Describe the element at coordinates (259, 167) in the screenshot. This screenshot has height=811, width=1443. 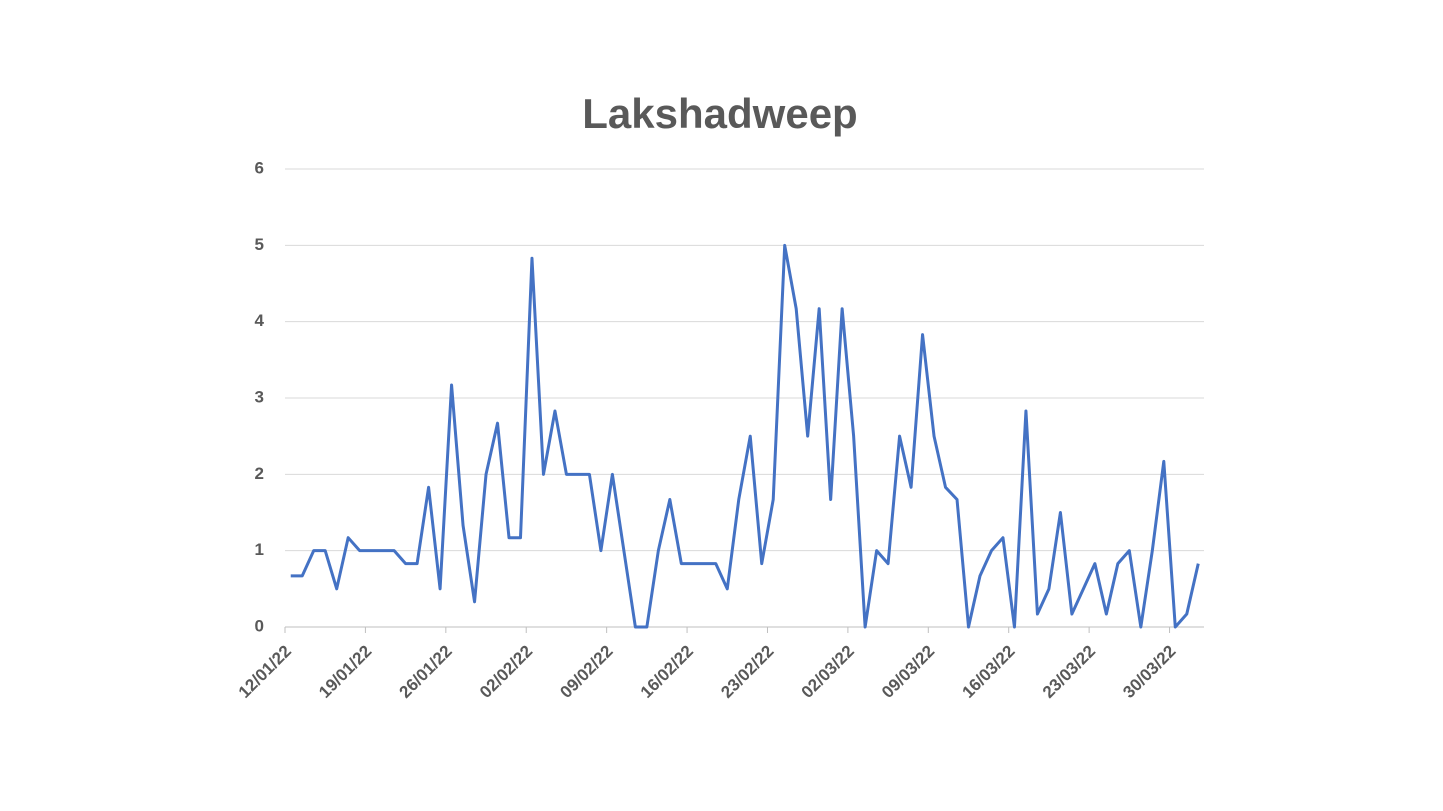
I see `y-tick-label: 6` at that location.